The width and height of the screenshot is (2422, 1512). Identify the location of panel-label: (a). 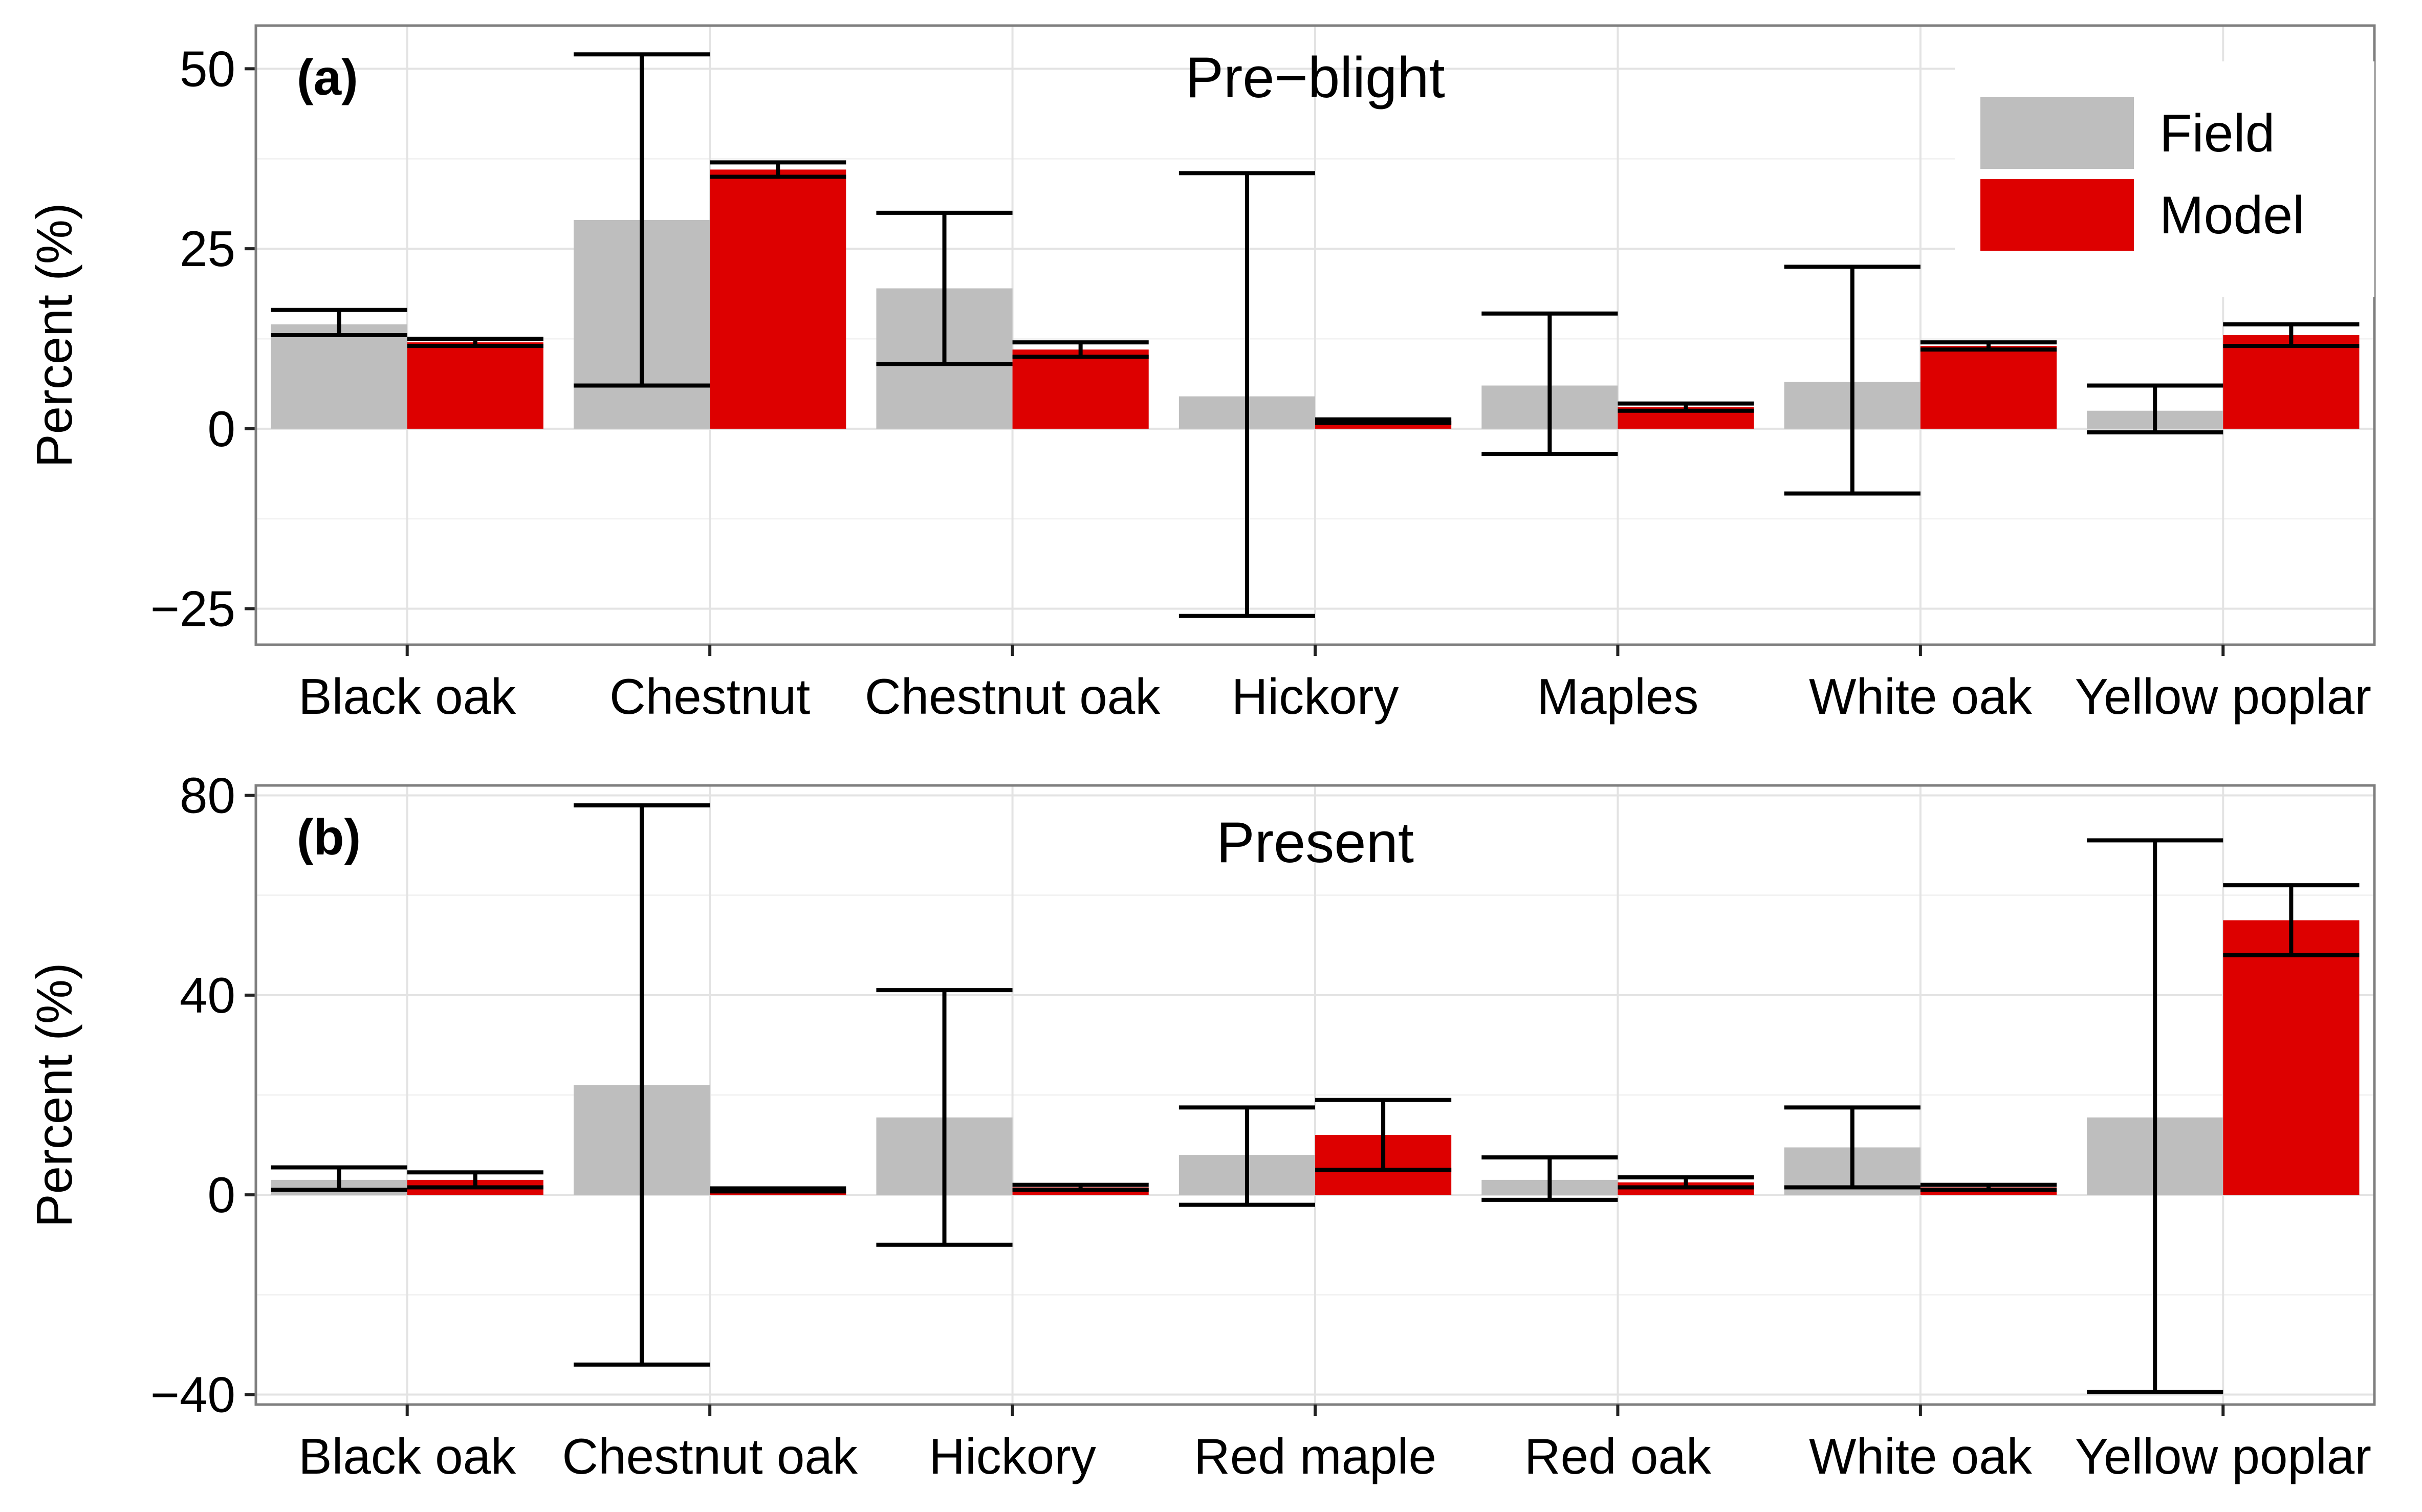
(327, 77).